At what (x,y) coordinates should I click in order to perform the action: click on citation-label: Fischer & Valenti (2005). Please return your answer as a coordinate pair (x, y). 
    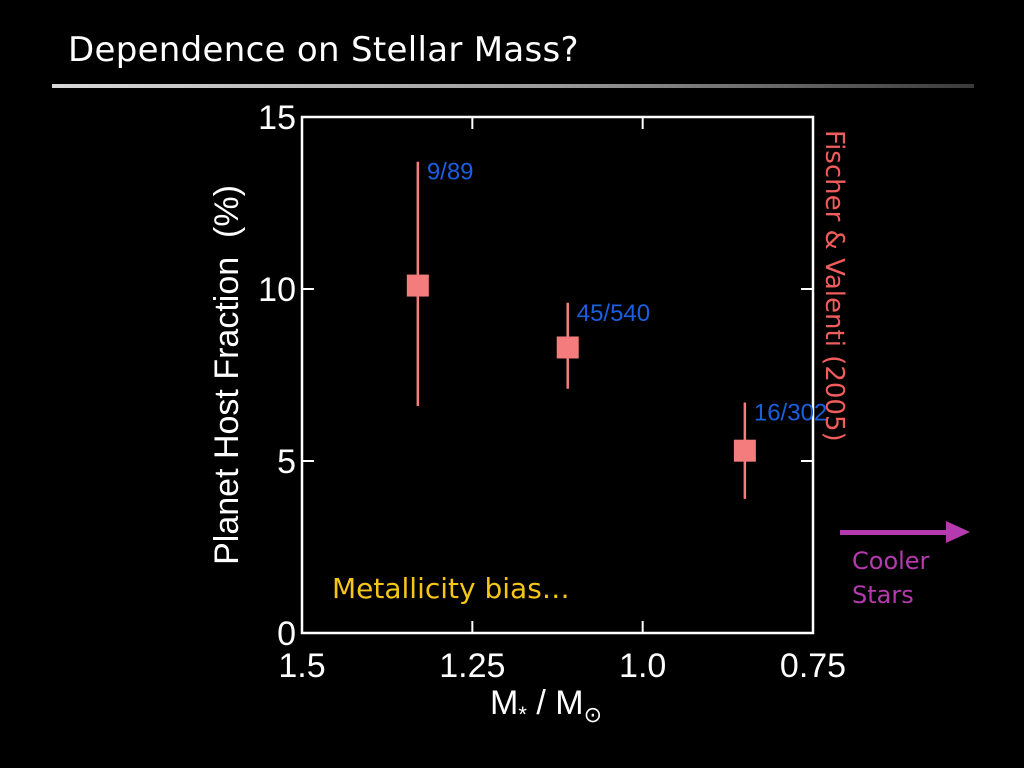
    Looking at the image, I should click on (834, 286).